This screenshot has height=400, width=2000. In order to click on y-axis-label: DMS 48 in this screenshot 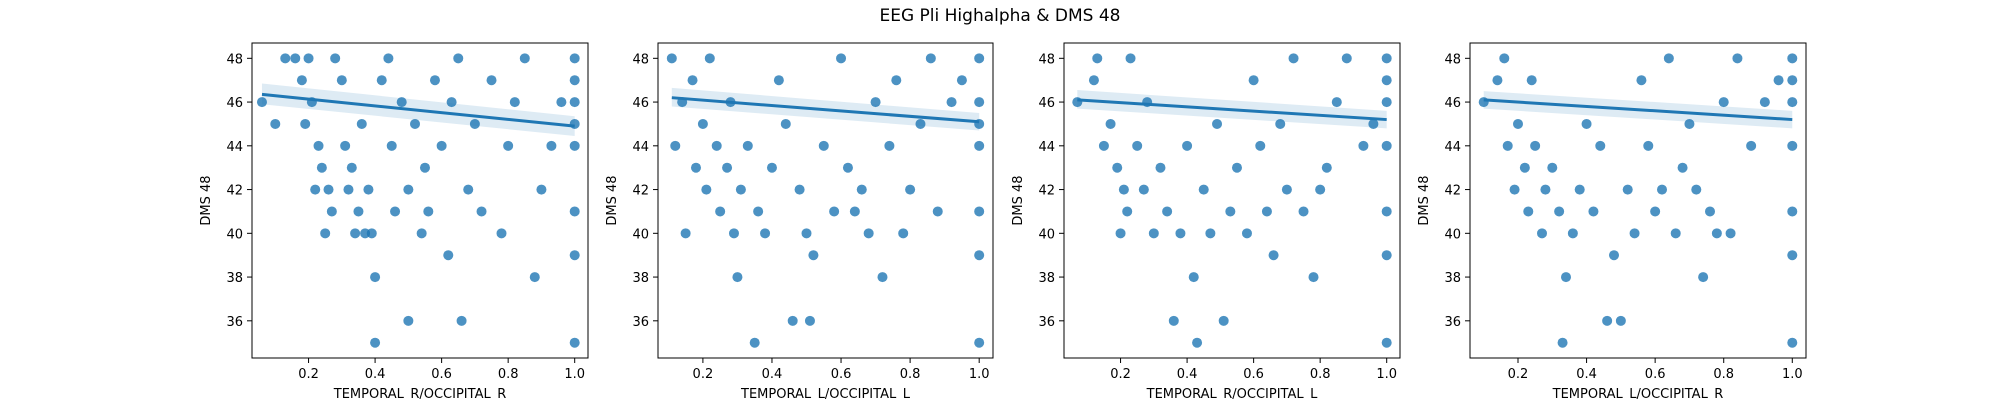, I will do `click(206, 200)`.